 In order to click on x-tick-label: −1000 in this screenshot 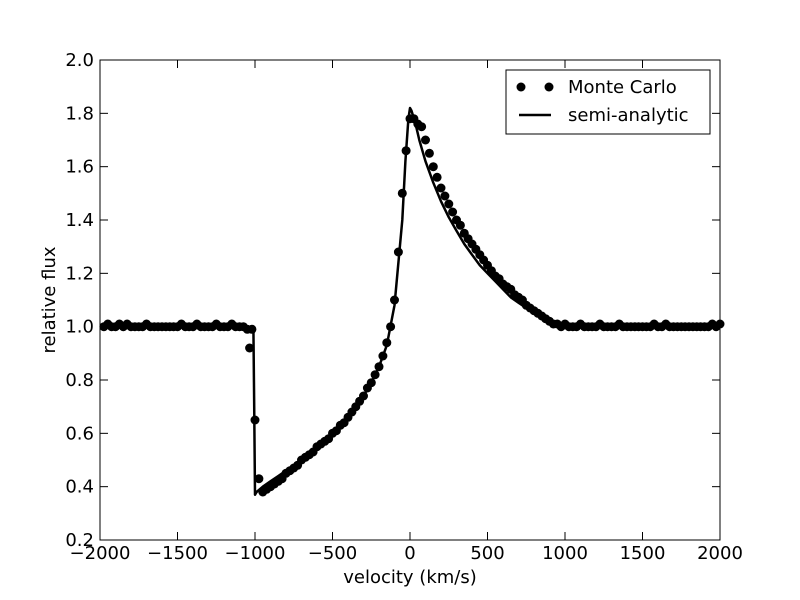, I will do `click(255, 553)`.